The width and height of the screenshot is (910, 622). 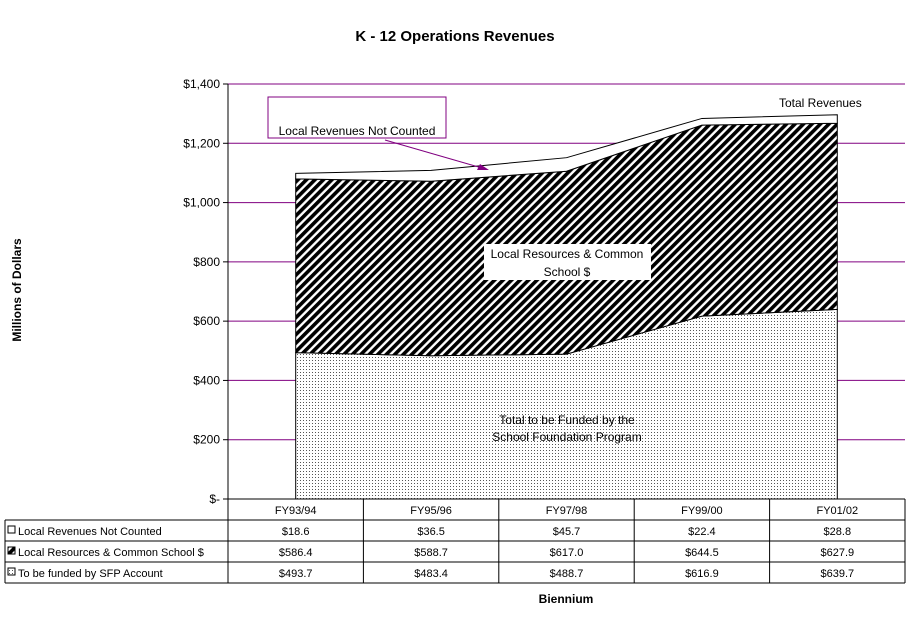 I want to click on y-axis-label: Millions of Dollars, so click(x=17, y=290).